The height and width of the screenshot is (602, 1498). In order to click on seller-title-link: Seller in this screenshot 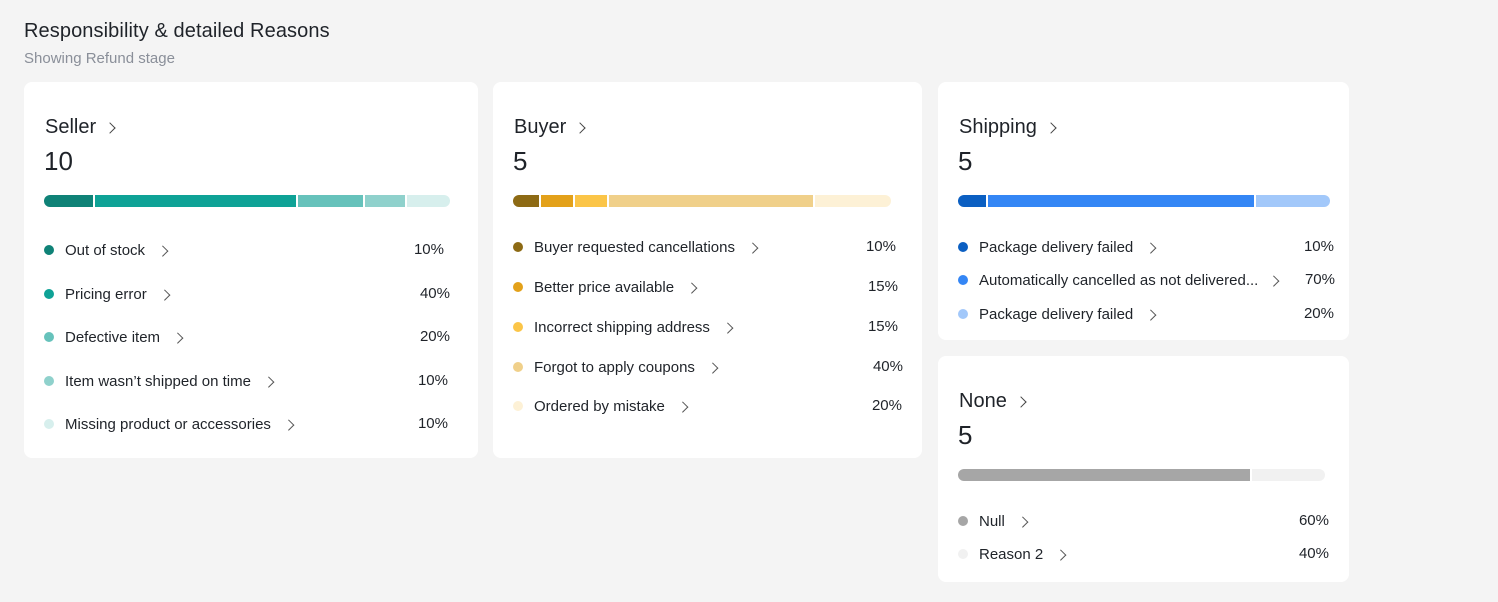, I will do `click(80, 127)`.